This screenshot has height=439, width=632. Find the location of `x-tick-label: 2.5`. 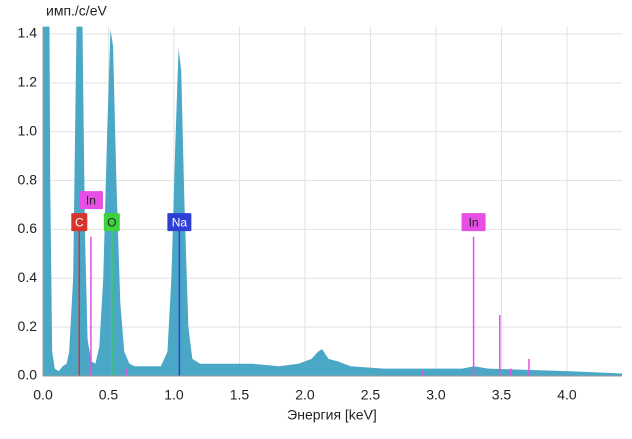

x-tick-label: 2.5 is located at coordinates (371, 395).